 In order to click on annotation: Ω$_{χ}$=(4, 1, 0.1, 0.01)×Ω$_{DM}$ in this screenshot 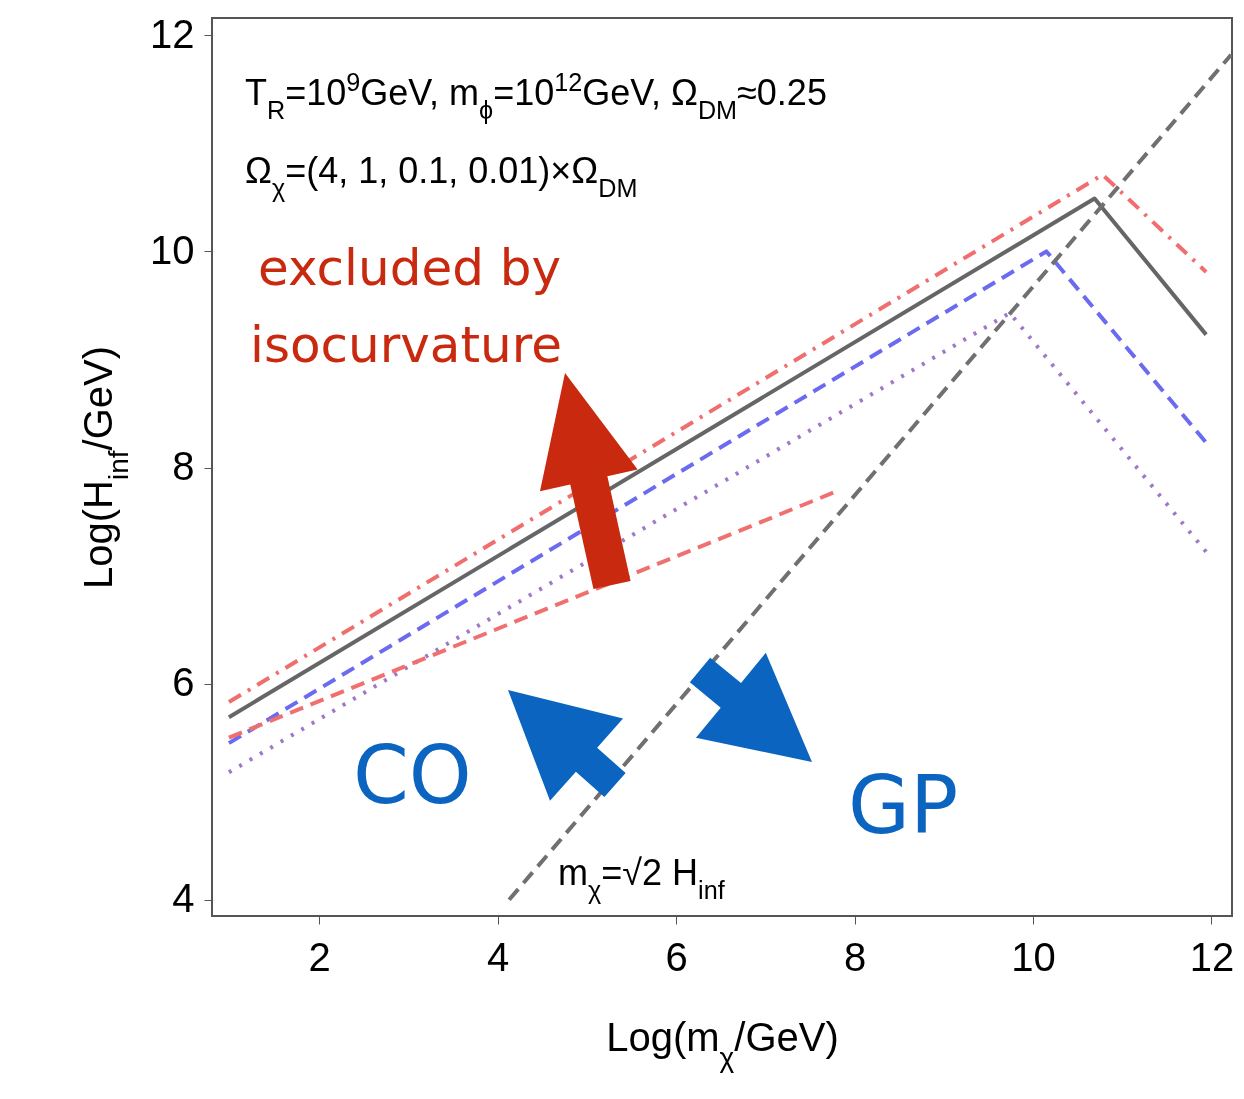, I will do `click(441, 176)`.